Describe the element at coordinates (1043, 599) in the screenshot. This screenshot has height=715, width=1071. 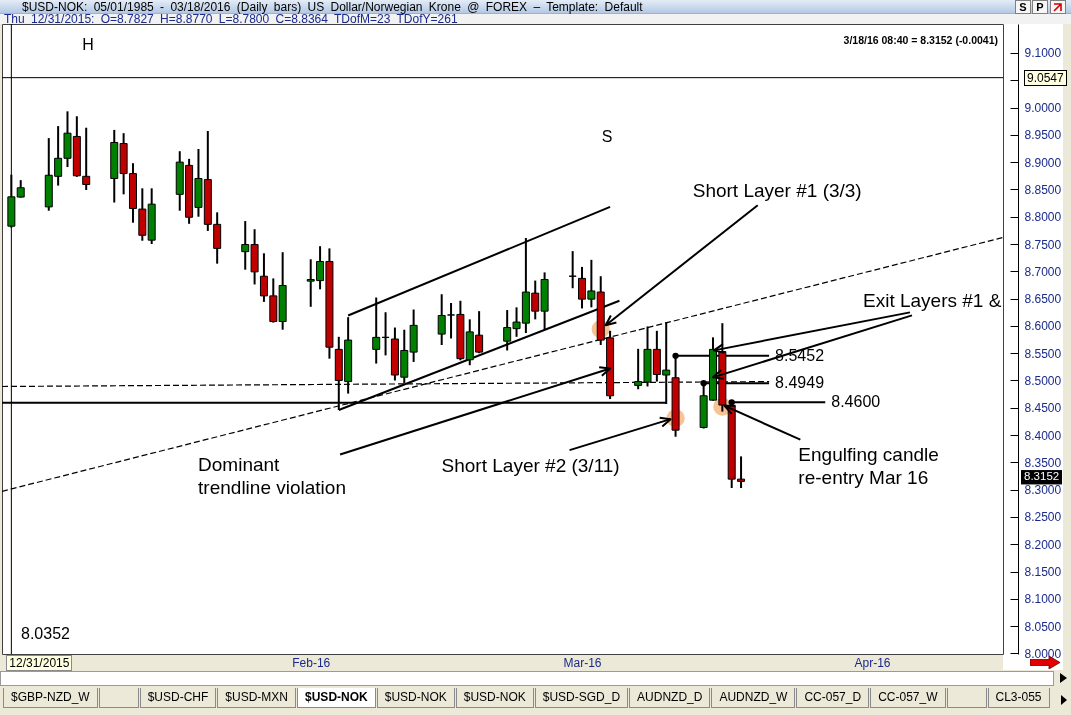
I see `y-tick-label: 8.1000` at that location.